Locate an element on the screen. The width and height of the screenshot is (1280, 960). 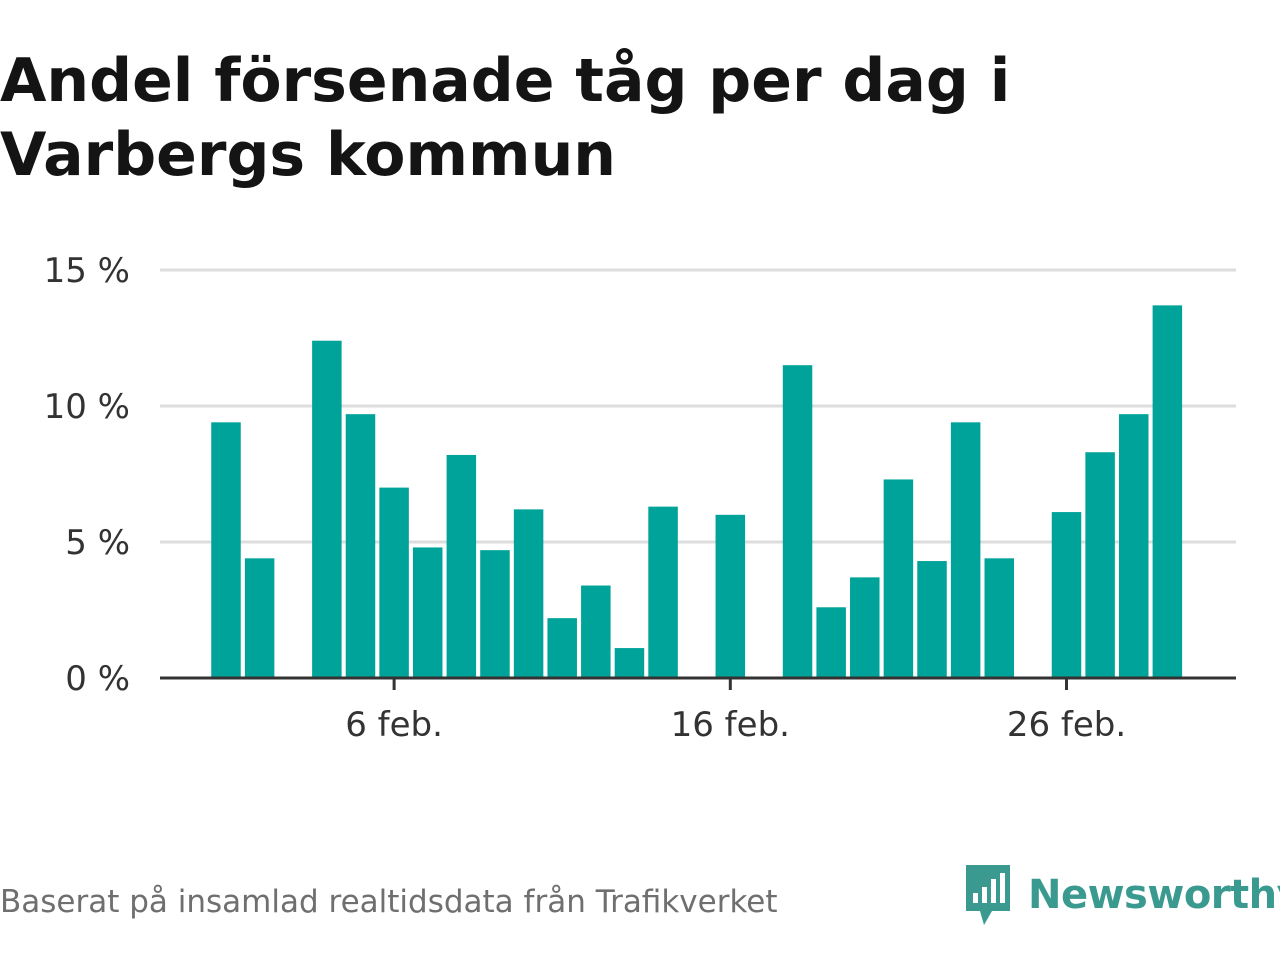
y-tick-label: 5 % is located at coordinates (97, 543).